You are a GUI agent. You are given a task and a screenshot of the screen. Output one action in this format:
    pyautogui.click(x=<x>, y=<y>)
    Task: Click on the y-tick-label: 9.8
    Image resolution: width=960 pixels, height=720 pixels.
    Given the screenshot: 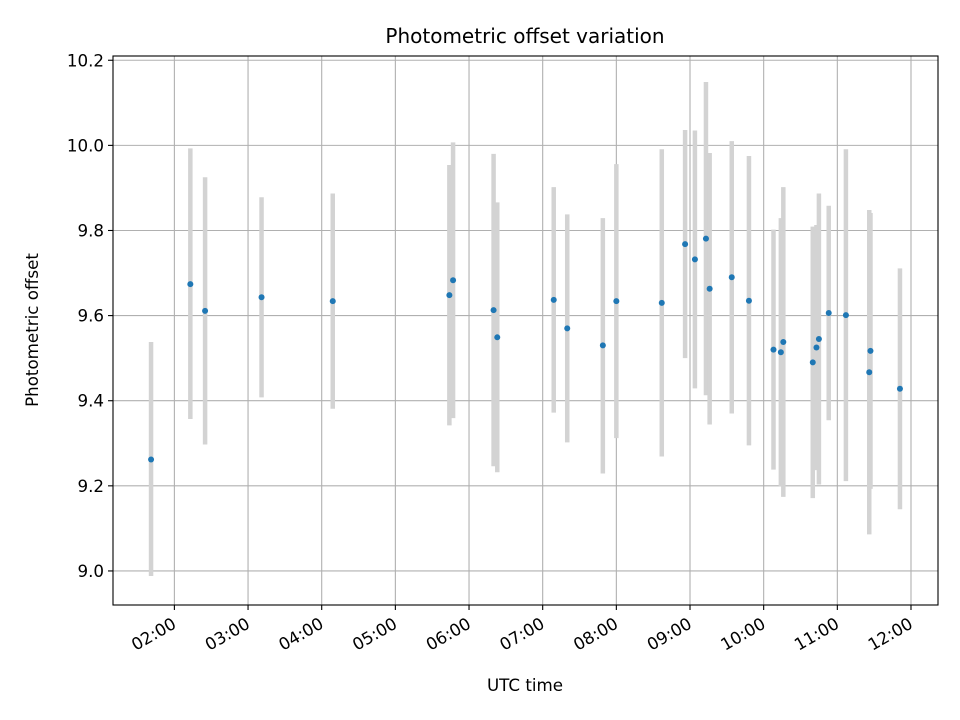 What is the action you would take?
    pyautogui.click(x=90, y=230)
    